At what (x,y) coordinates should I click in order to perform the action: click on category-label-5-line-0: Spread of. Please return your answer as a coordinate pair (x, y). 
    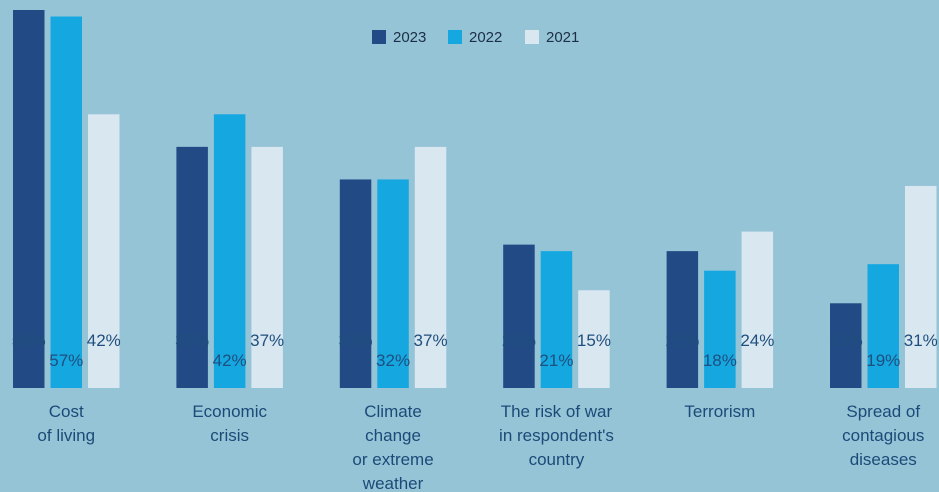
    Looking at the image, I should click on (883, 411).